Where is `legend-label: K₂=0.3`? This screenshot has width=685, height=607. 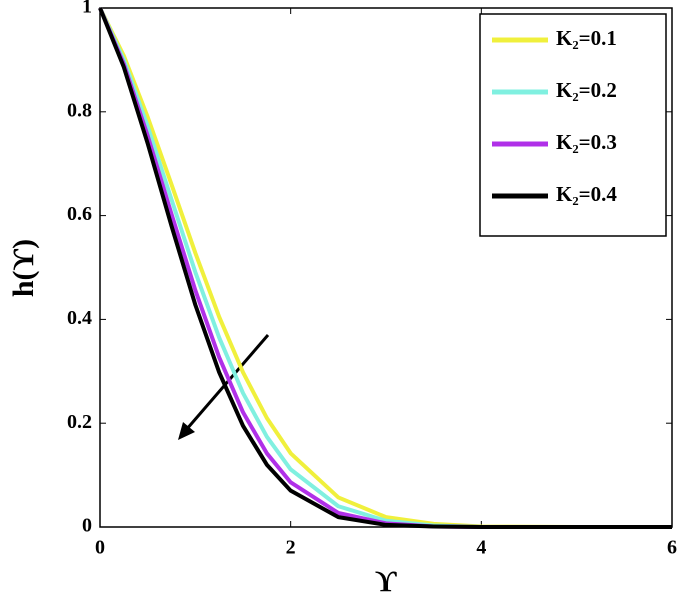
legend-label: K₂=0.3 is located at coordinates (586, 142).